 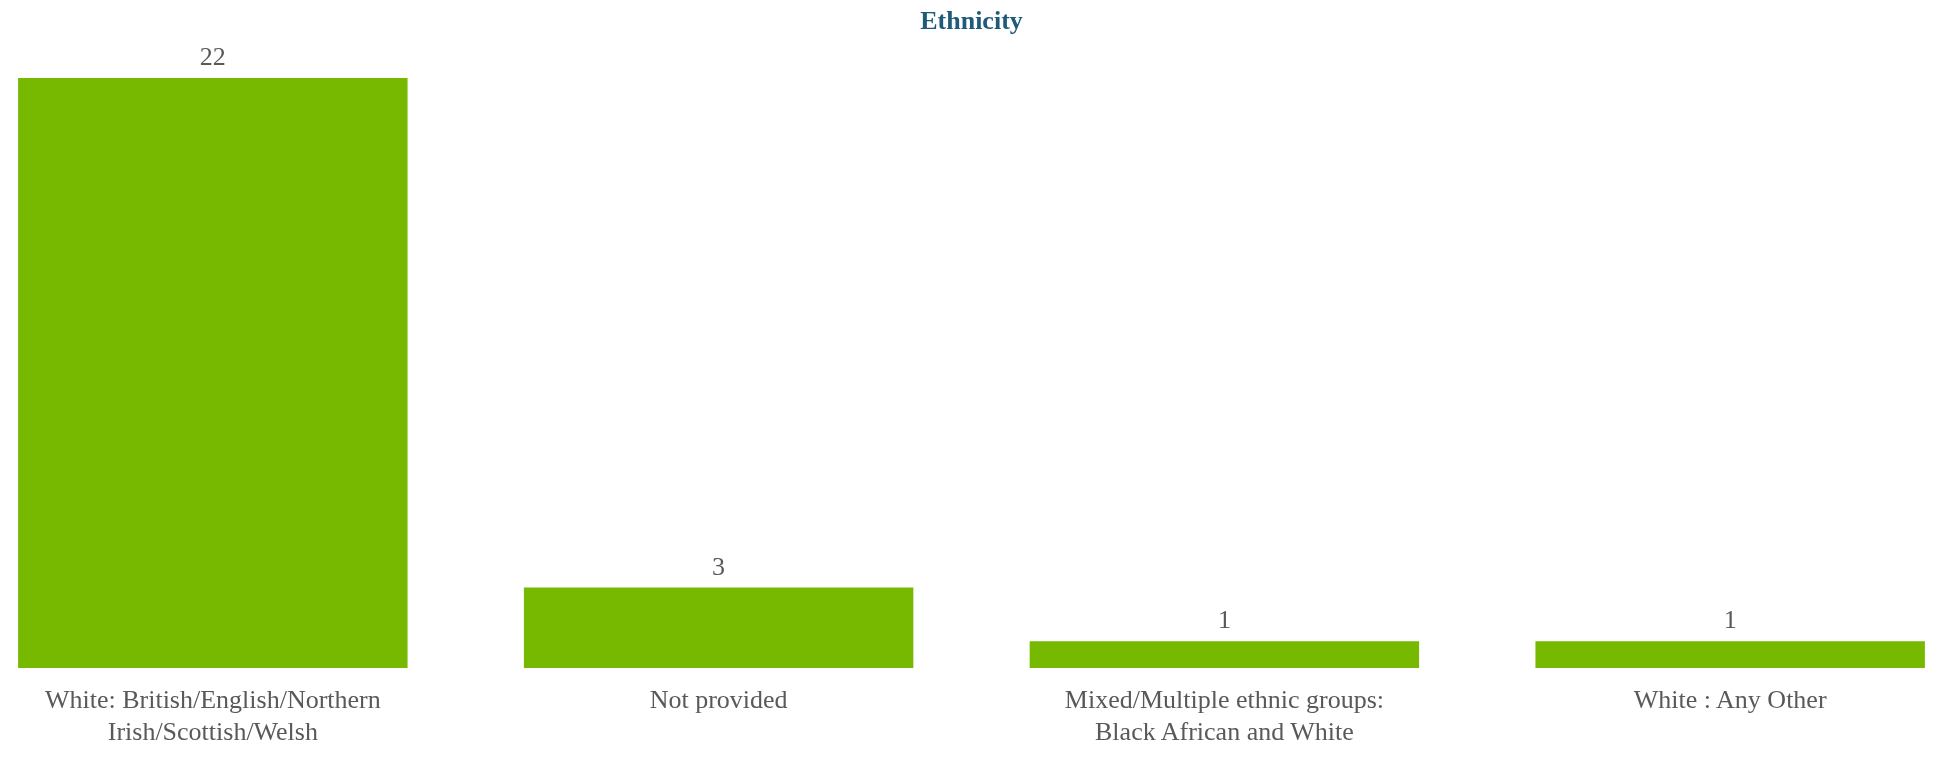 I want to click on x-tick-label: White: British/English/Northern Irish/Scottish/Welsh, so click(x=212, y=715).